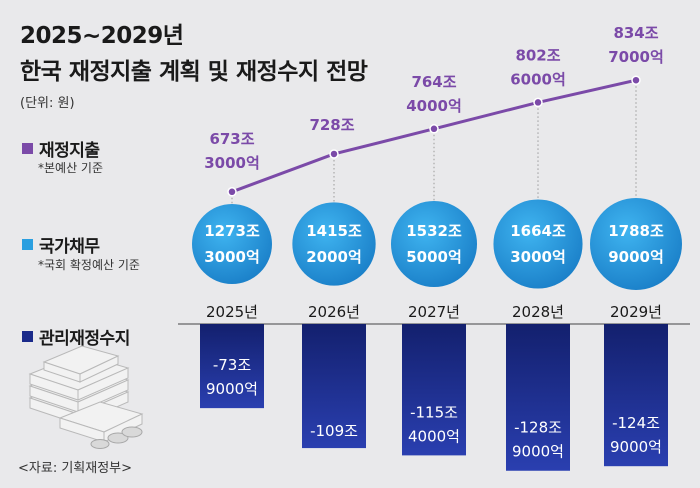 The image size is (700, 488). I want to click on year-label: 2026년, so click(334, 312).